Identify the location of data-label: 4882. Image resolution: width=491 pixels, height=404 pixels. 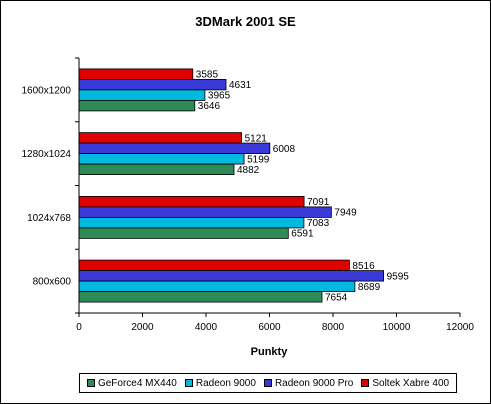
(248, 170).